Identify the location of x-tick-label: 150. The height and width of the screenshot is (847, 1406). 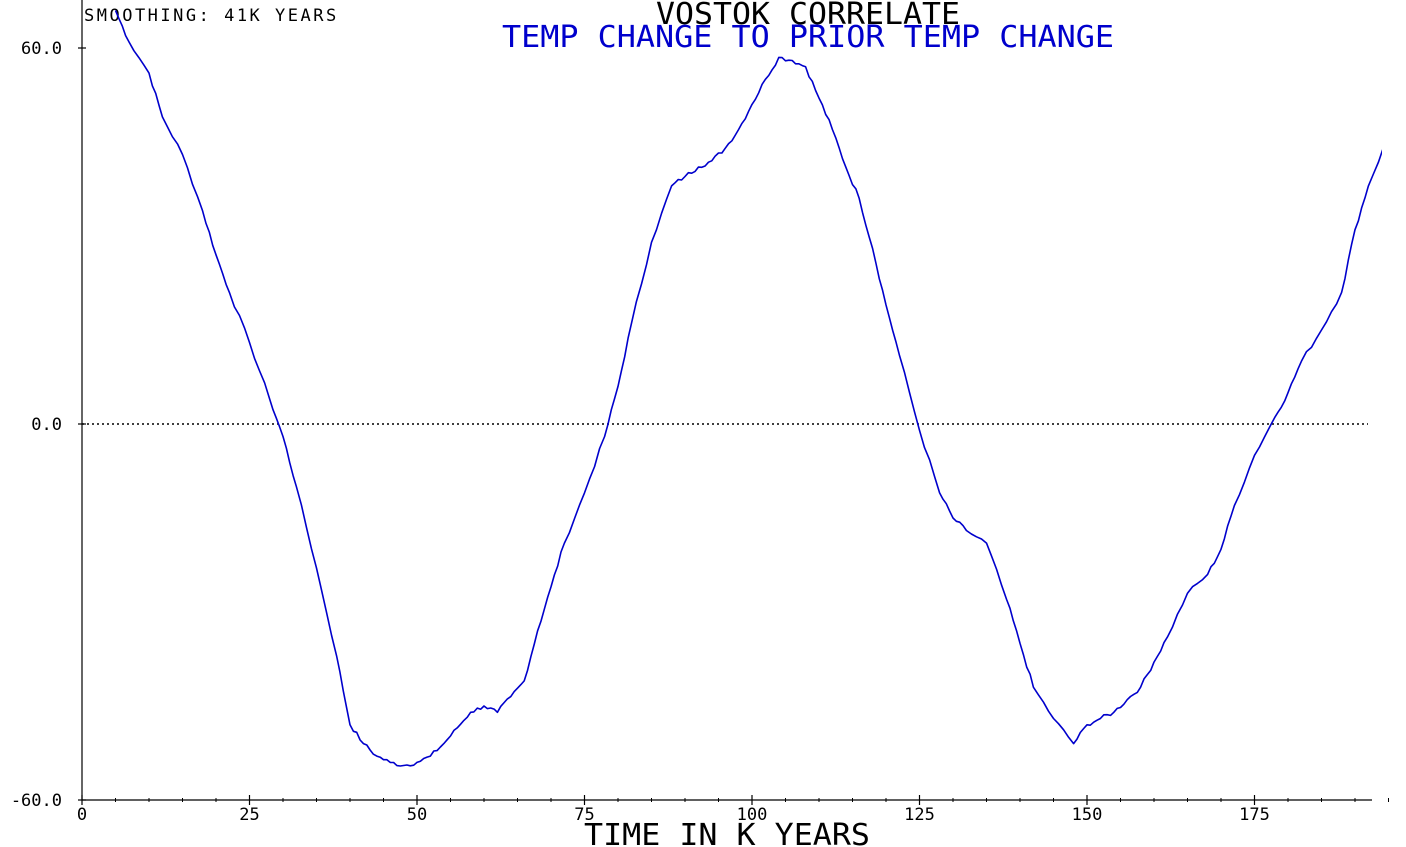
(1087, 815).